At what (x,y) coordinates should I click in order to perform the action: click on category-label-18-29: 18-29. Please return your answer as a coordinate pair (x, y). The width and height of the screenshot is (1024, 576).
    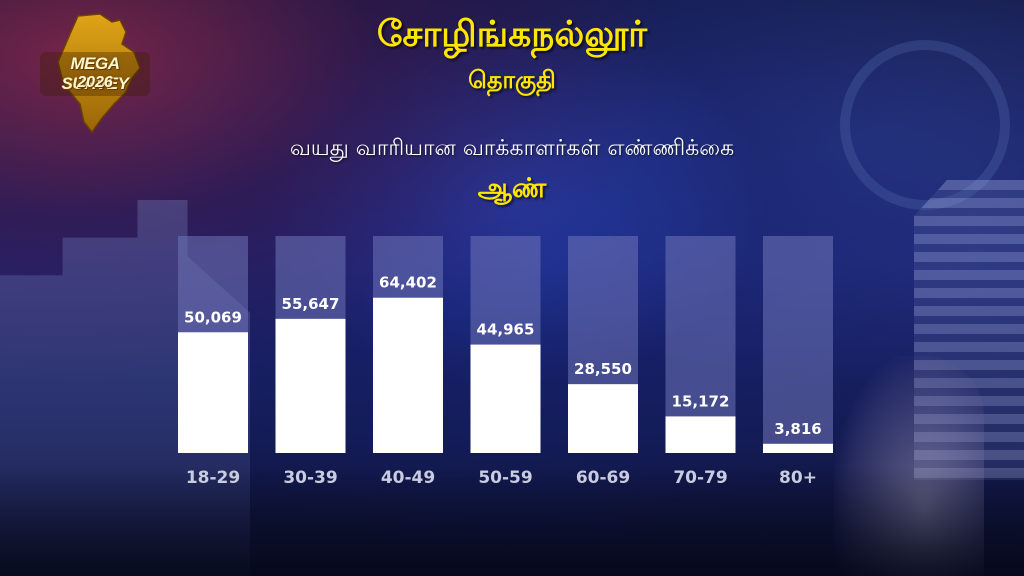
    Looking at the image, I should click on (213, 478).